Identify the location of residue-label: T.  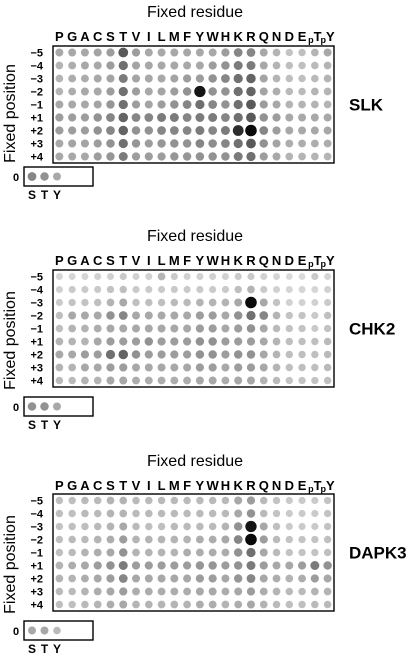
(123, 485).